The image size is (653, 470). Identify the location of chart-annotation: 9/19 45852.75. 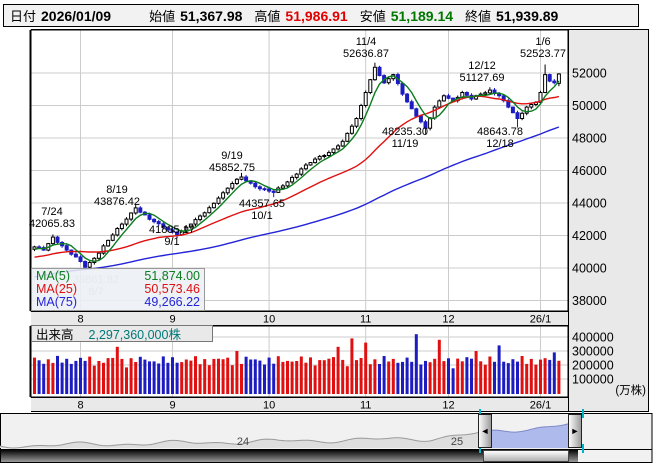
(232, 162).